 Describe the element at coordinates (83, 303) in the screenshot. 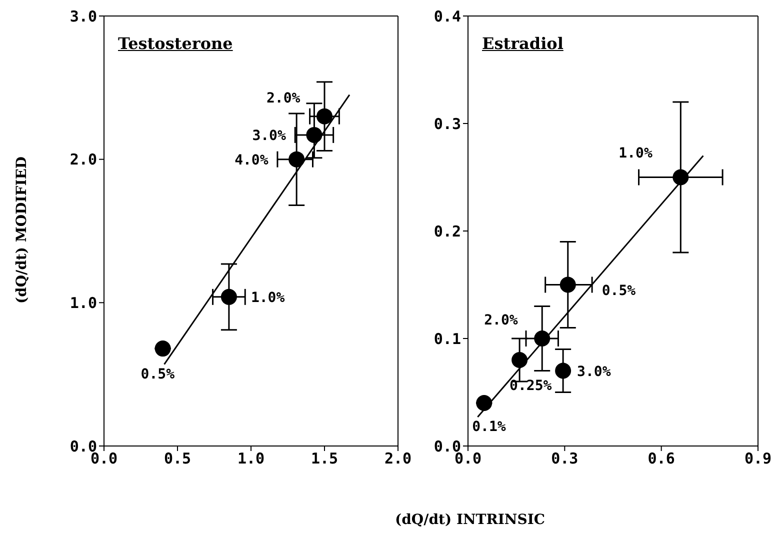

I see `y-tick-label: 1.0` at that location.